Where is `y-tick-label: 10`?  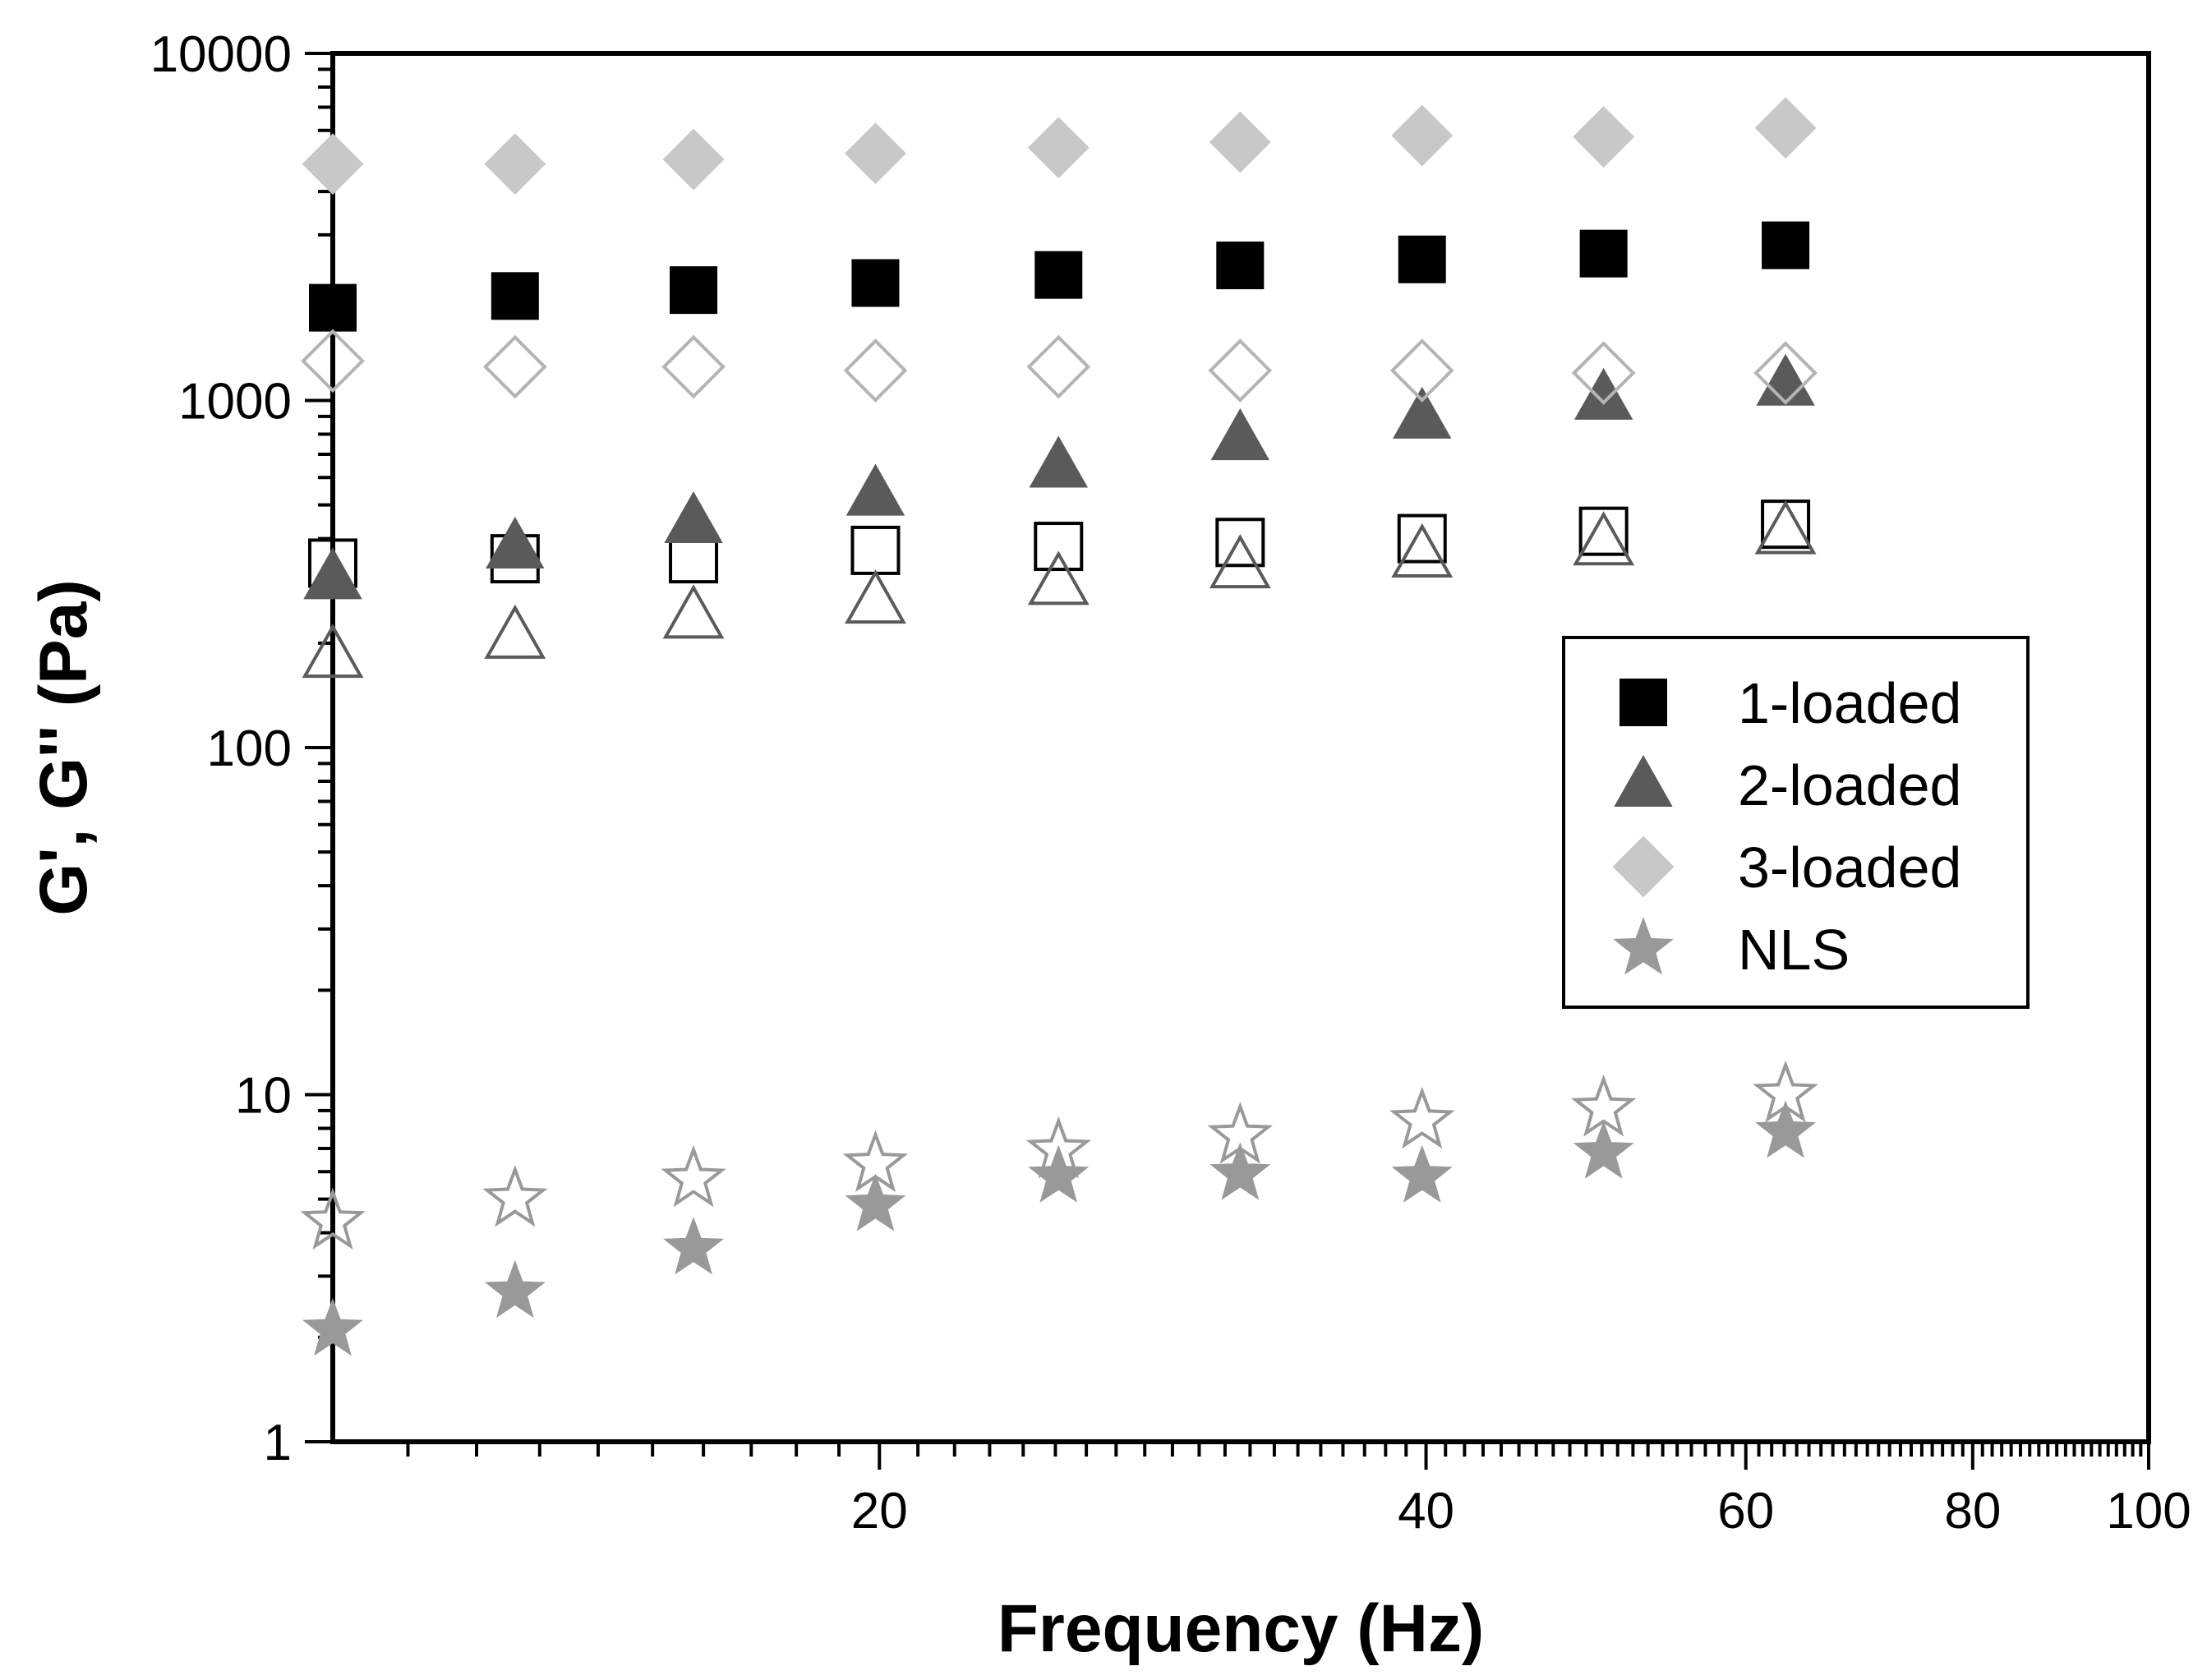
y-tick-label: 10 is located at coordinates (264, 1096).